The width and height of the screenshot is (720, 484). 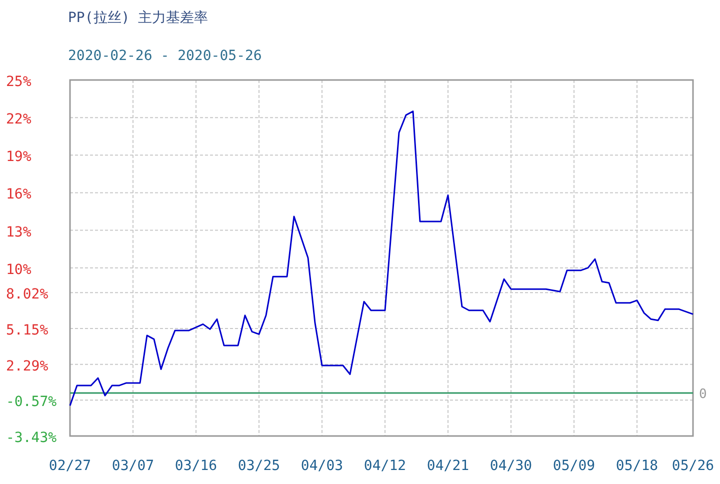 What do you see at coordinates (511, 466) in the screenshot?
I see `x-tick-label: 04/30` at bounding box center [511, 466].